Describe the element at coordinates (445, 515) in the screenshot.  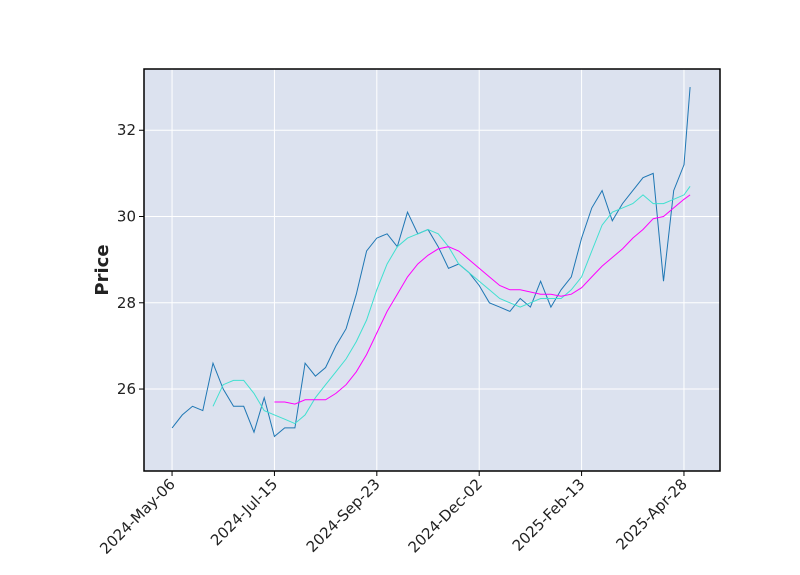
I see `x-tick-label: 2024-Dec-02` at that location.